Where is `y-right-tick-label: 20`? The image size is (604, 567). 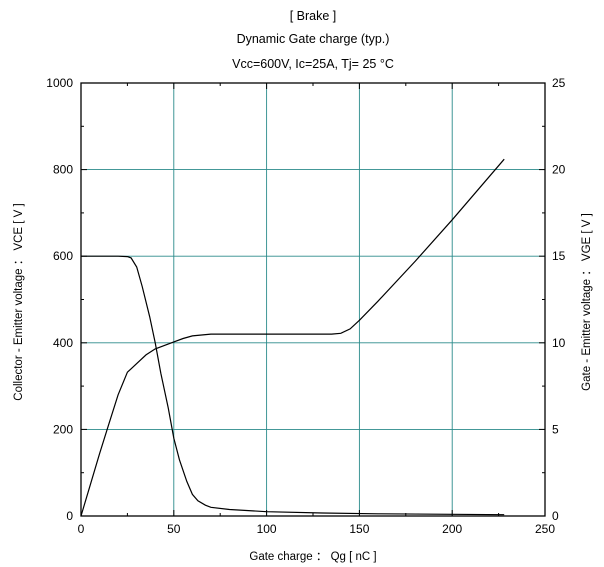
y-right-tick-label: 20 is located at coordinates (559, 170).